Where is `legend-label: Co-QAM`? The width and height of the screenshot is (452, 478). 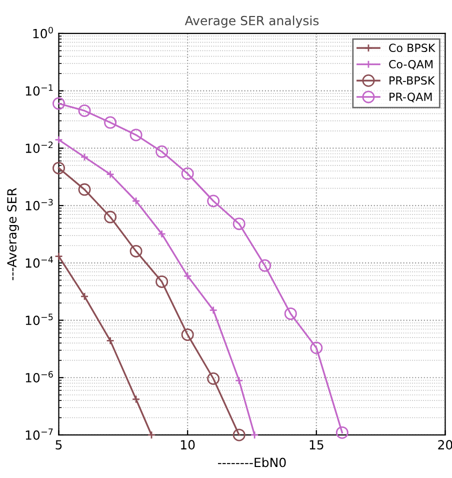 legend-label: Co-QAM is located at coordinates (410, 65).